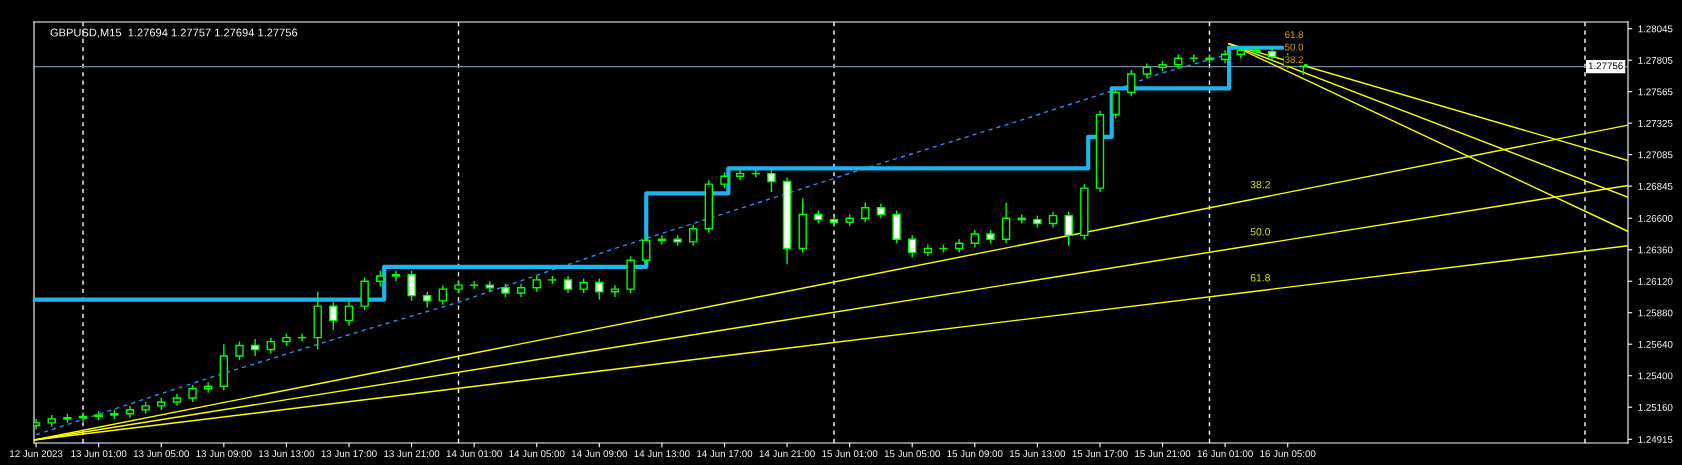 This screenshot has width=1682, height=465. Describe the element at coordinates (174, 33) in the screenshot. I see `text: GBPUSD,M15 1.27694 1.27757 1.27694 1.27756` at that location.